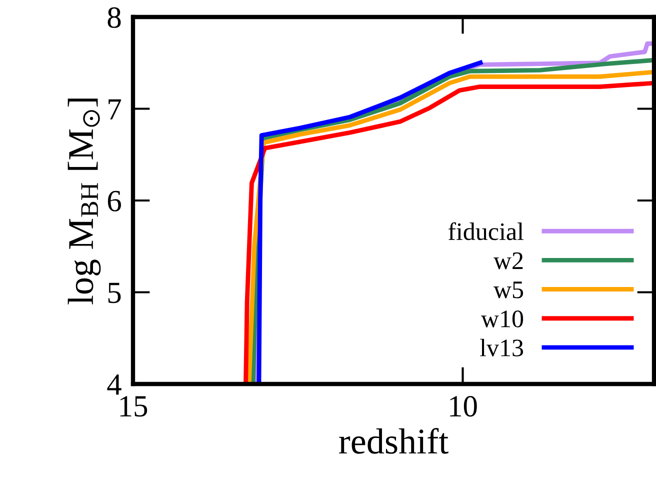 This screenshot has height=489, width=656. Describe the element at coordinates (393, 441) in the screenshot. I see `x-axis-title: redshift` at that location.